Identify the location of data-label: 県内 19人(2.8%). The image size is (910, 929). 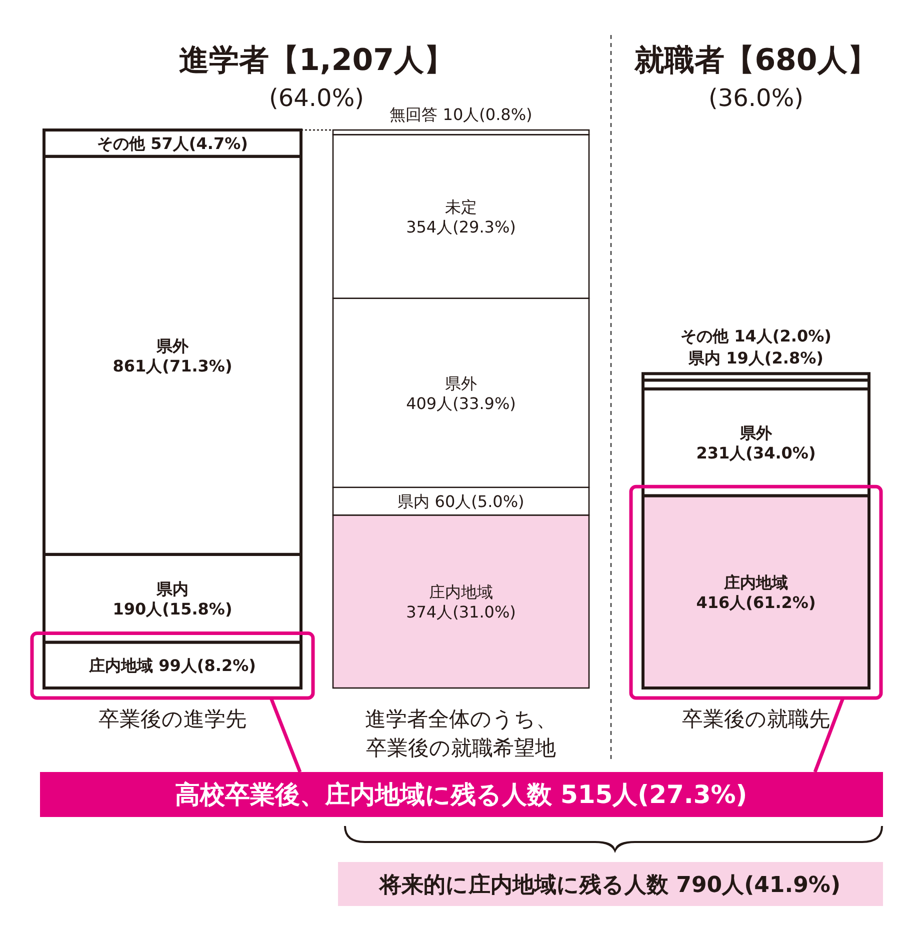
(756, 358).